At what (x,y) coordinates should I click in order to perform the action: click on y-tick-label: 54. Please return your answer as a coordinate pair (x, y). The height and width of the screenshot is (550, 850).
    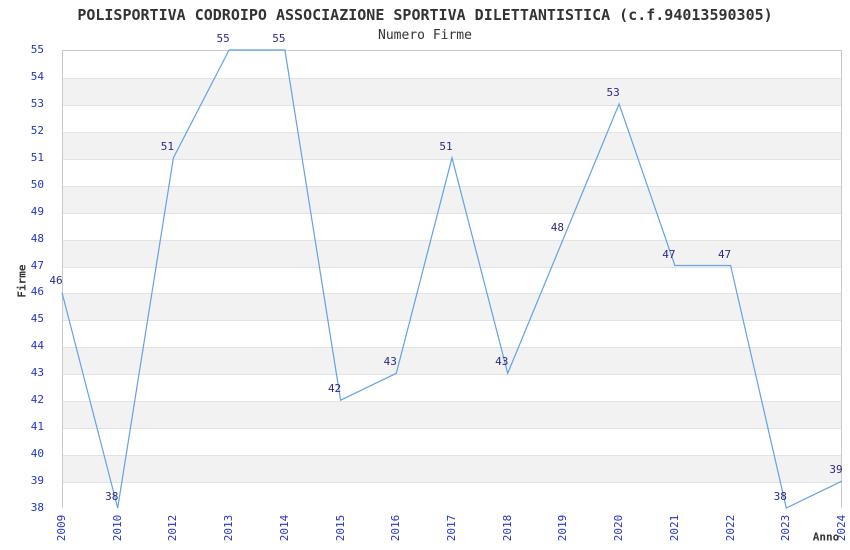
    Looking at the image, I should click on (37, 76).